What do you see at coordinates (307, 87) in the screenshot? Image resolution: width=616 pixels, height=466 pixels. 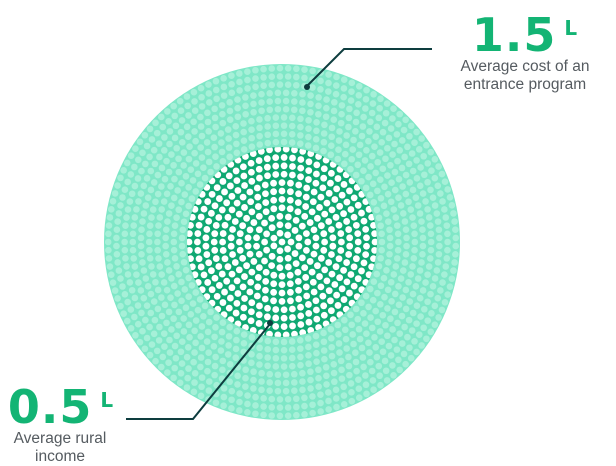 I see `leader-line-top-endpoint` at bounding box center [307, 87].